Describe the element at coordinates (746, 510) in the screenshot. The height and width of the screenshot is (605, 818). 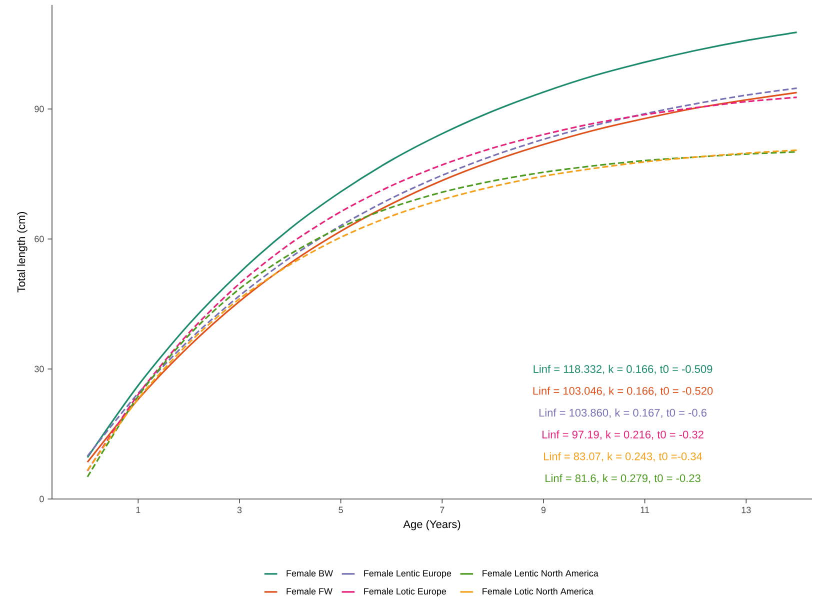
I see `x-tick-label: 13` at that location.